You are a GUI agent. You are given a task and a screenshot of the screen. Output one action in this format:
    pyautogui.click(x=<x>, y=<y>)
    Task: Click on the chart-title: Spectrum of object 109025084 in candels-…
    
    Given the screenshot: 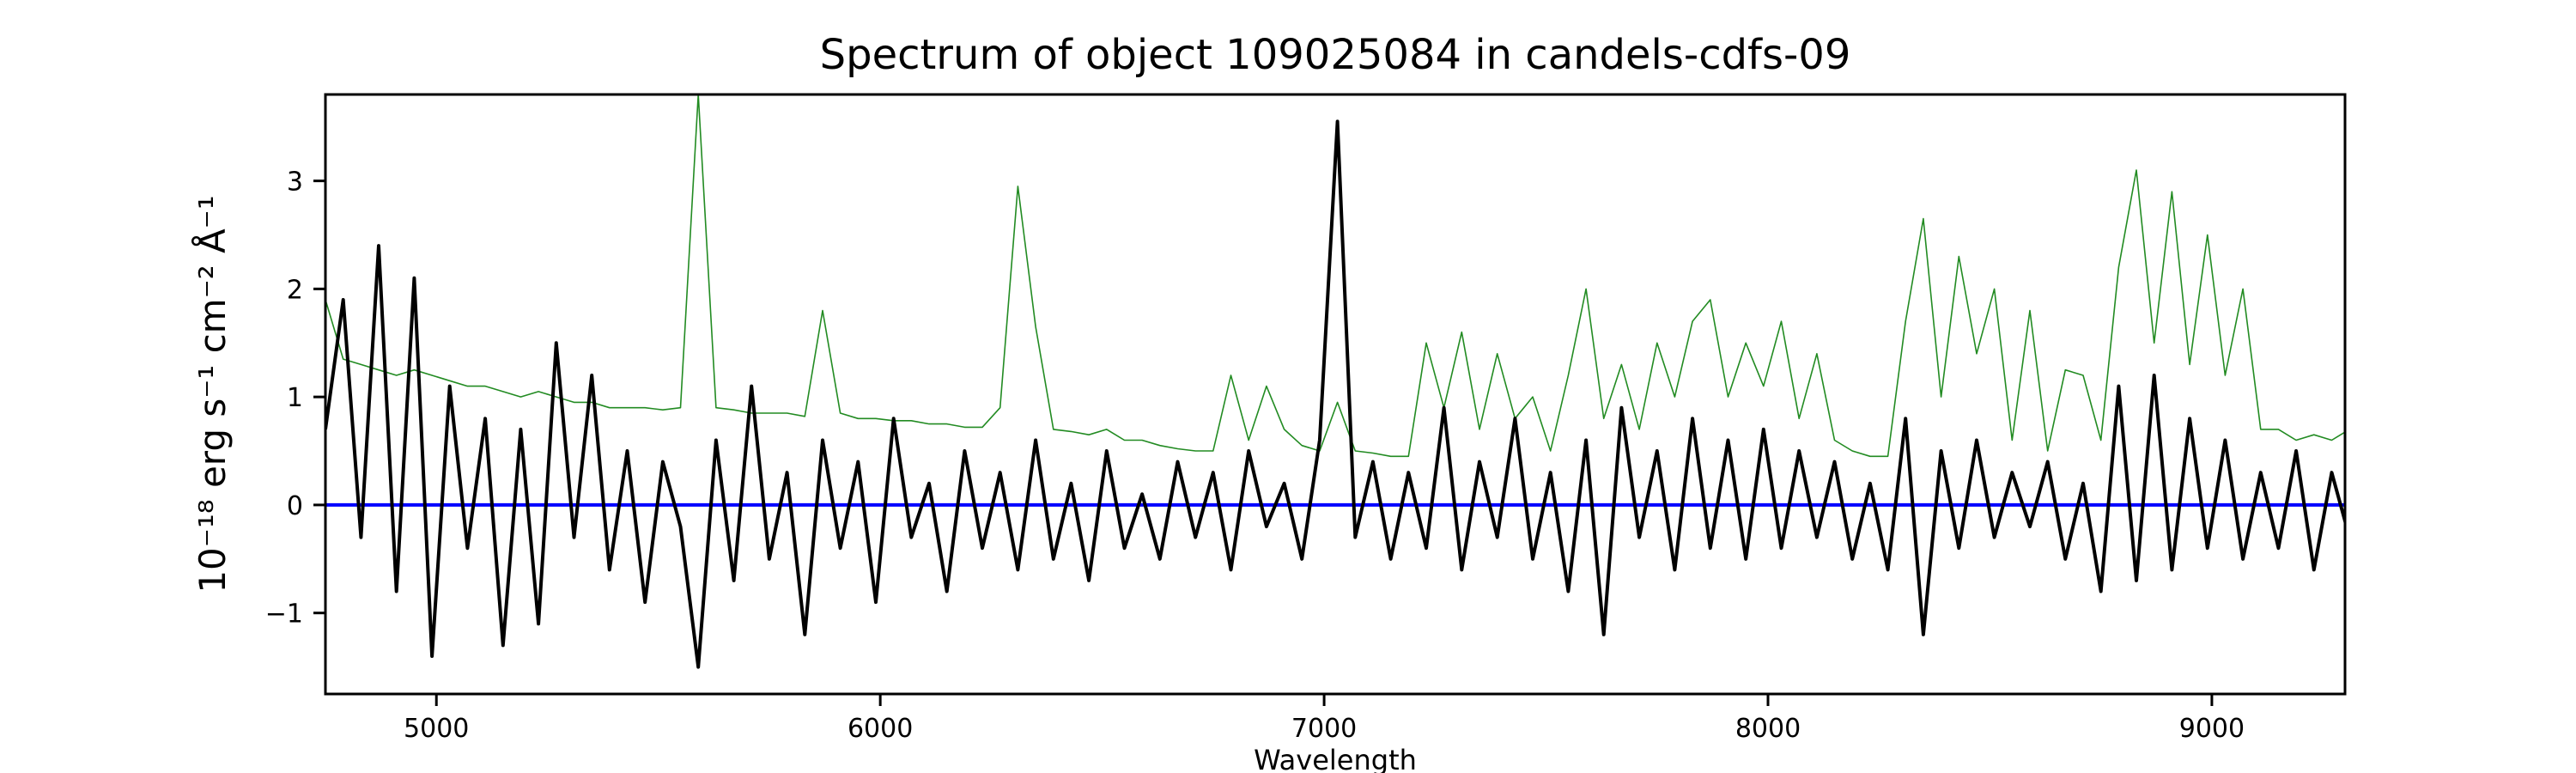 What is the action you would take?
    pyautogui.click(x=1335, y=55)
    